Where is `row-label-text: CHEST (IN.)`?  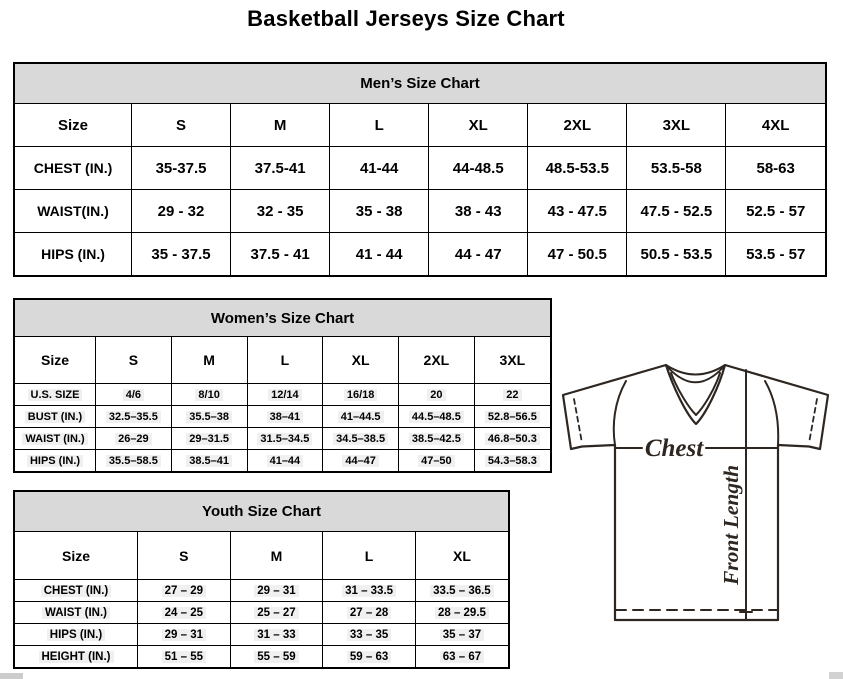 row-label-text: CHEST (IN.) is located at coordinates (73, 168).